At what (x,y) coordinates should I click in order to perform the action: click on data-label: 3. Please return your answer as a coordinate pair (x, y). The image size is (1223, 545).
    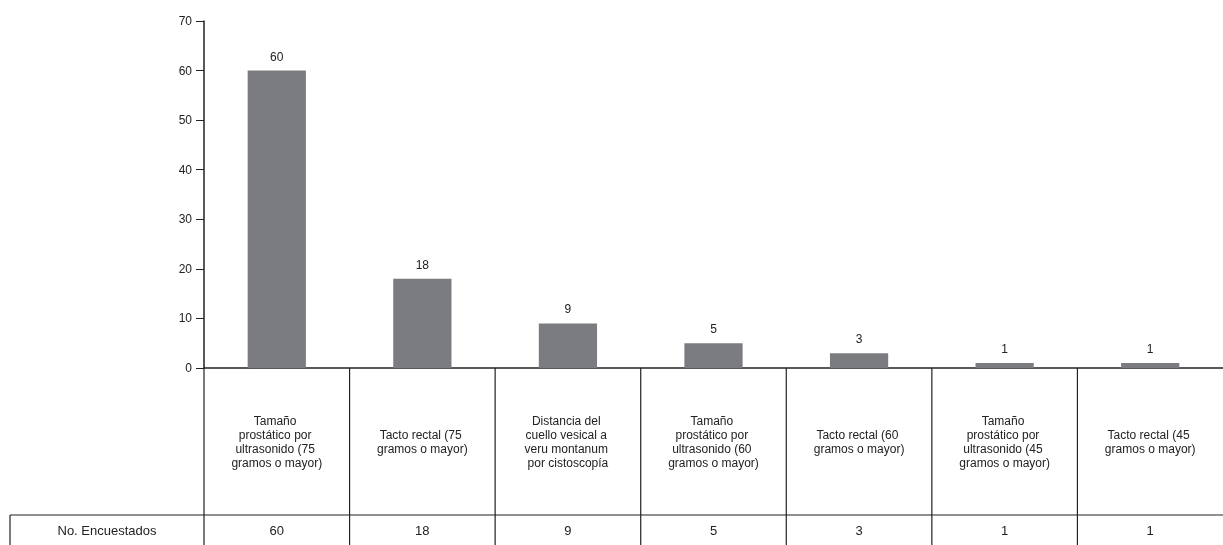
    Looking at the image, I should click on (859, 530).